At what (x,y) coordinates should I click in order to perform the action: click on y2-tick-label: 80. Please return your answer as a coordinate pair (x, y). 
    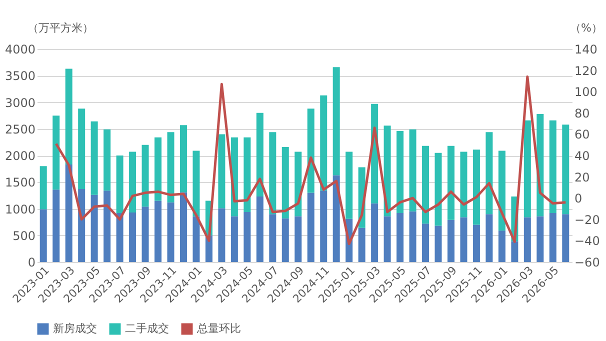
    Looking at the image, I should click on (582, 113).